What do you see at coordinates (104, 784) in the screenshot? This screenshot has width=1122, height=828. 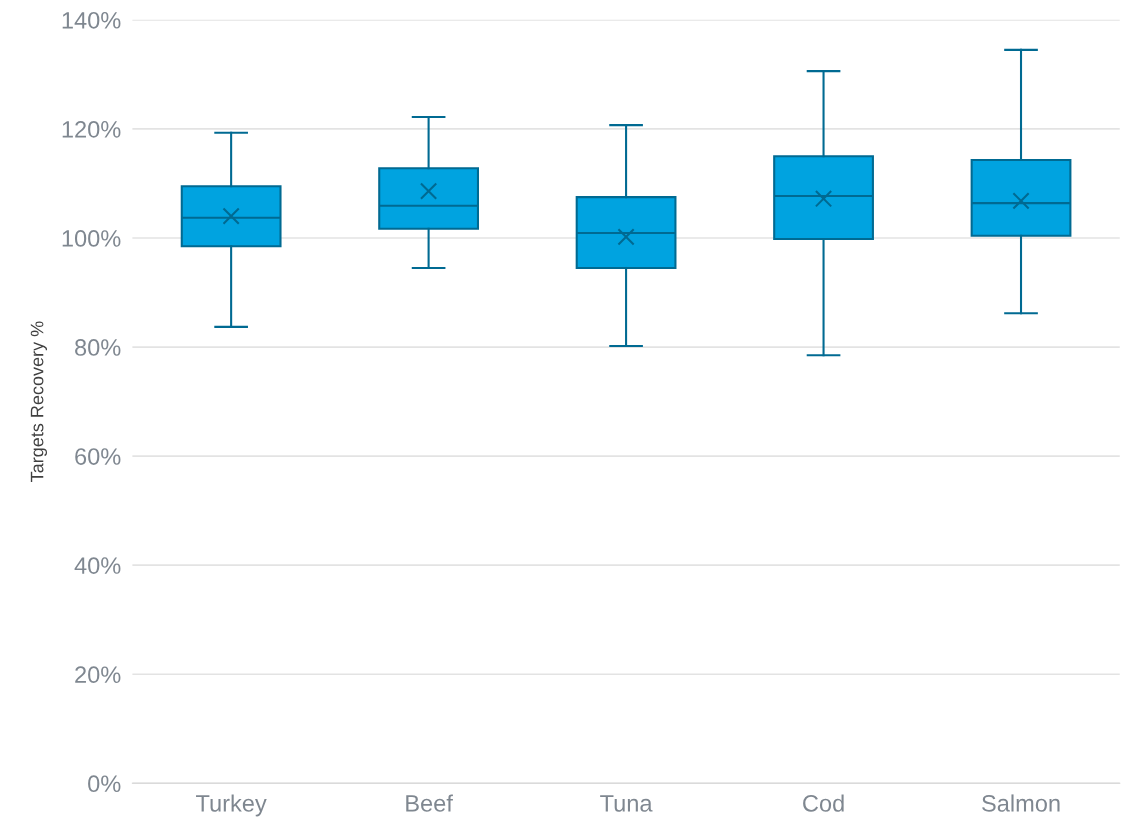 I see `y-tick-label: 0%` at bounding box center [104, 784].